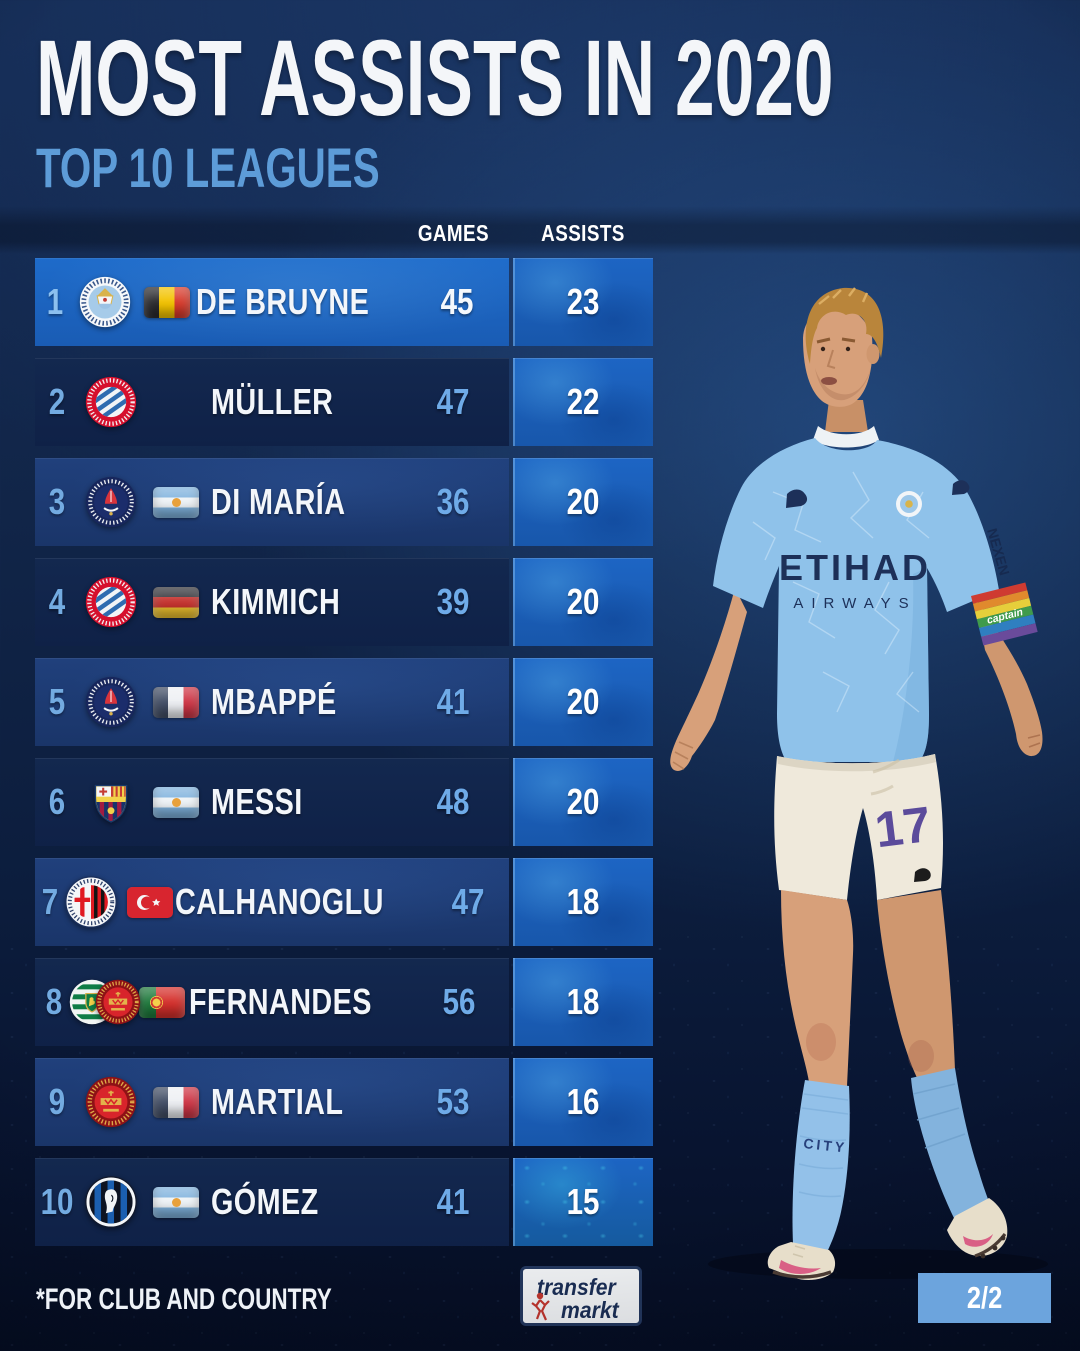  What do you see at coordinates (984, 1298) in the screenshot?
I see `page-indicator-badge: 2/2` at bounding box center [984, 1298].